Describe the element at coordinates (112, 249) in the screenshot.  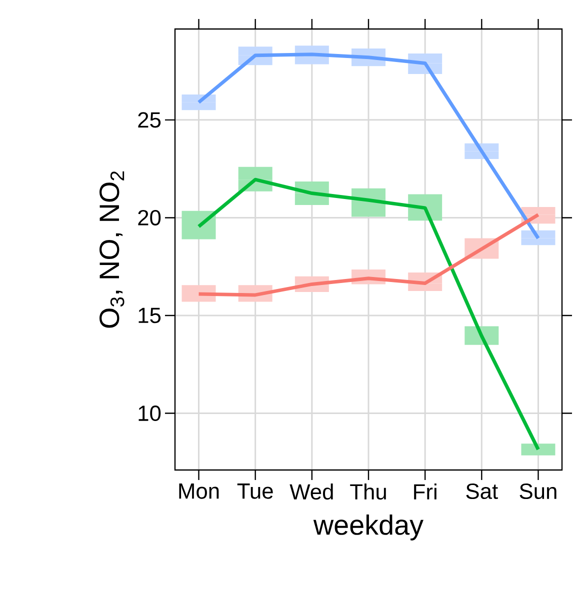
I see `y-axis-title: O$_{3}$, NO, NO$_{2}$` at that location.